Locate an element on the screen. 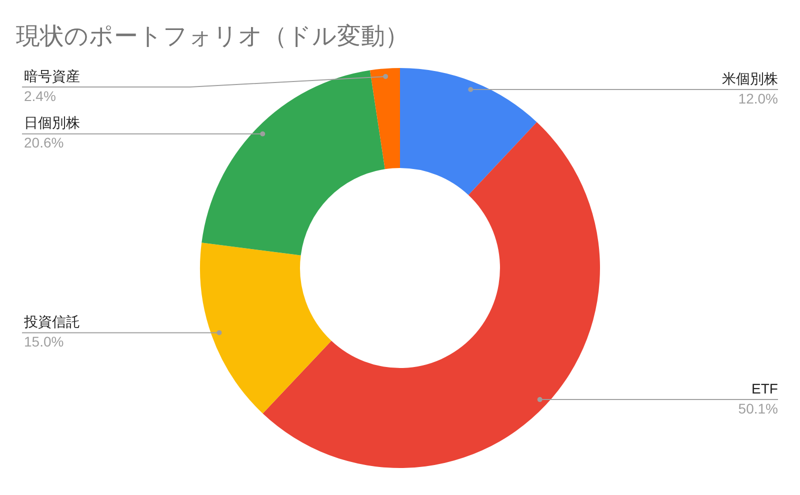  slice-label: 投資信託 is located at coordinates (51, 322).